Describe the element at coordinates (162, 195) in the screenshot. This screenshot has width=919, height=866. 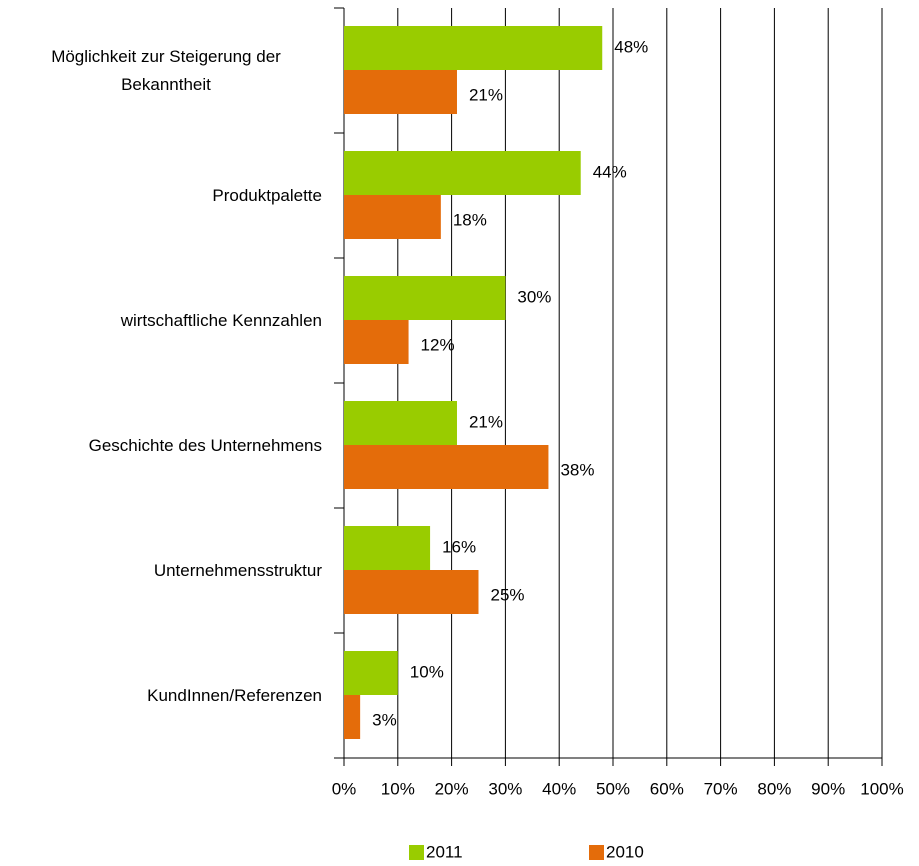
I see `category-label: Produktpalette` at that location.